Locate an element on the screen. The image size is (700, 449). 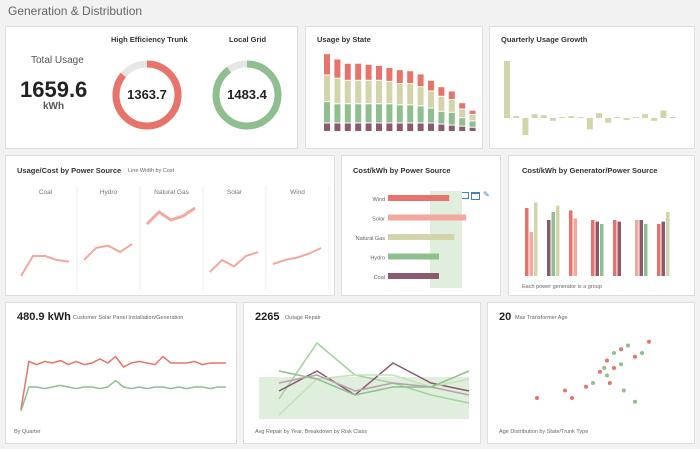
transformer-label: Max Transformer Age is located at coordinates (541, 318).